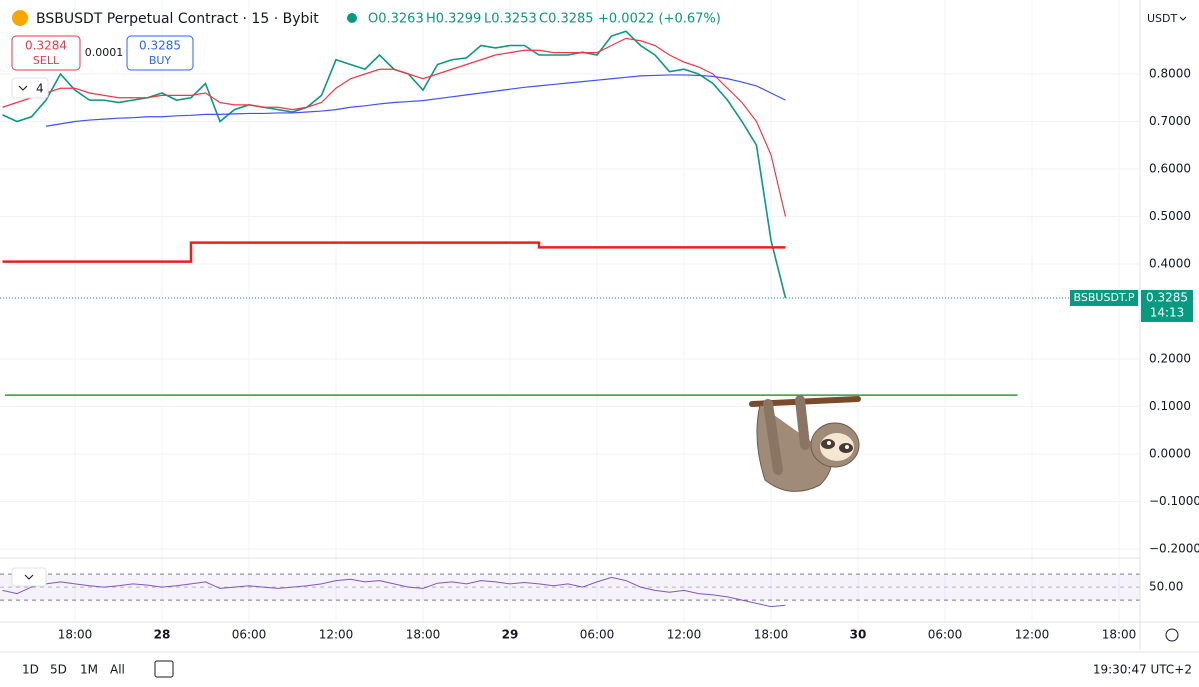 The width and height of the screenshot is (1199, 687). Describe the element at coordinates (164, 669) in the screenshot. I see `date-range-icon` at that location.